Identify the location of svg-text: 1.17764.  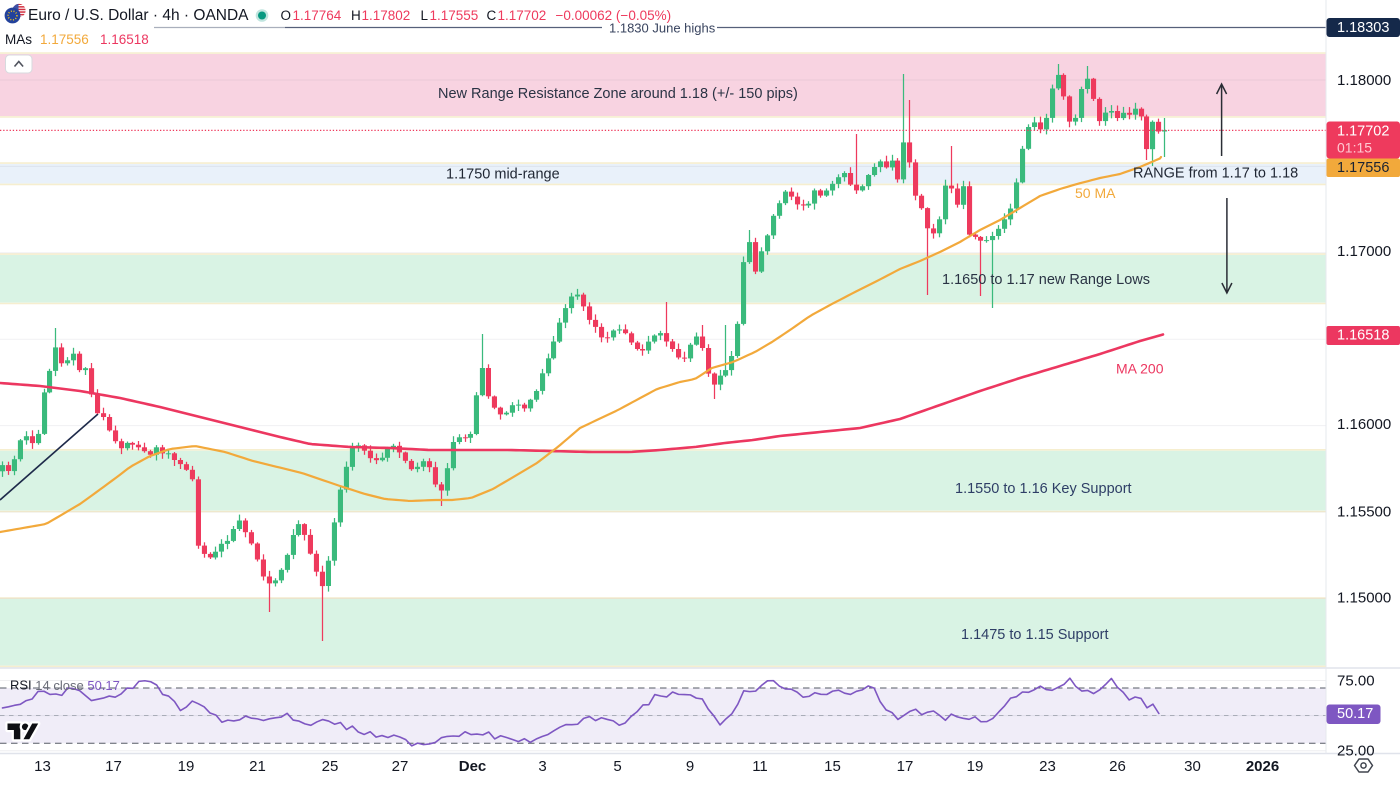
(317, 15).